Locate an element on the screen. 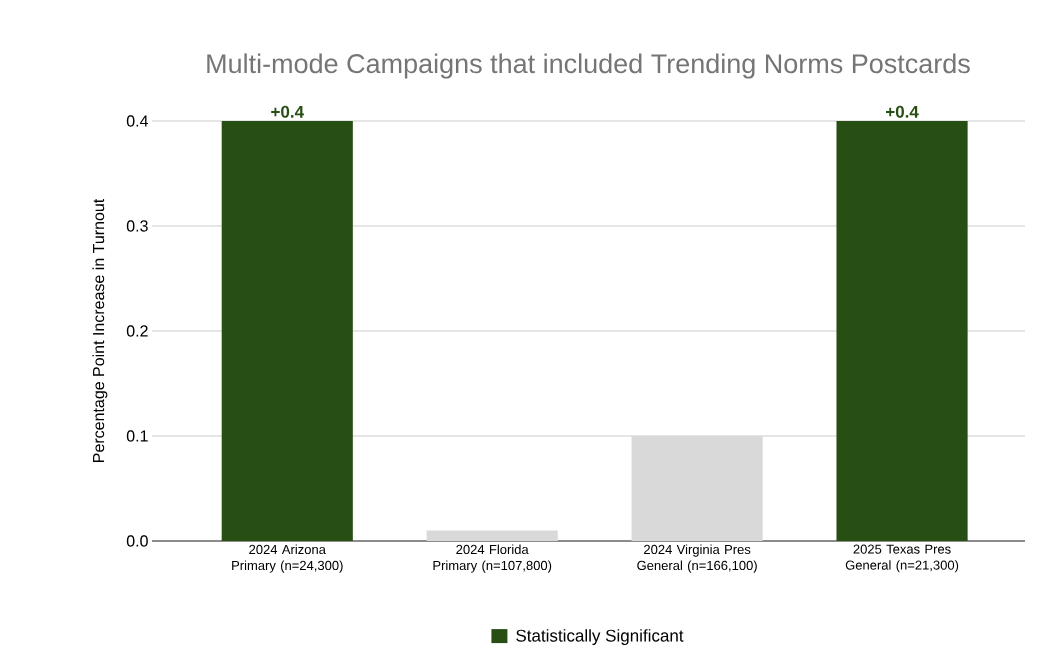  y-tick-label: 0.3 is located at coordinates (137, 226).